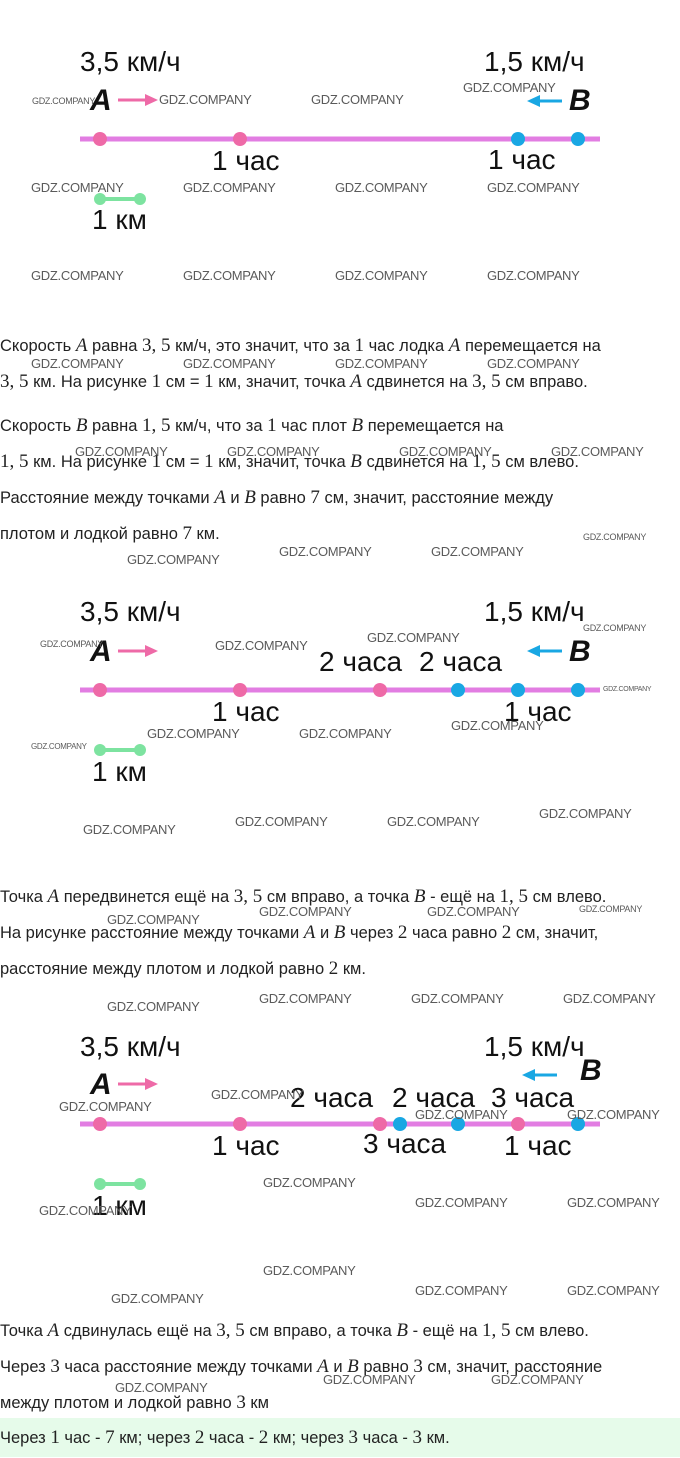  I want to click on text: сдвинется на, so click(417, 382).